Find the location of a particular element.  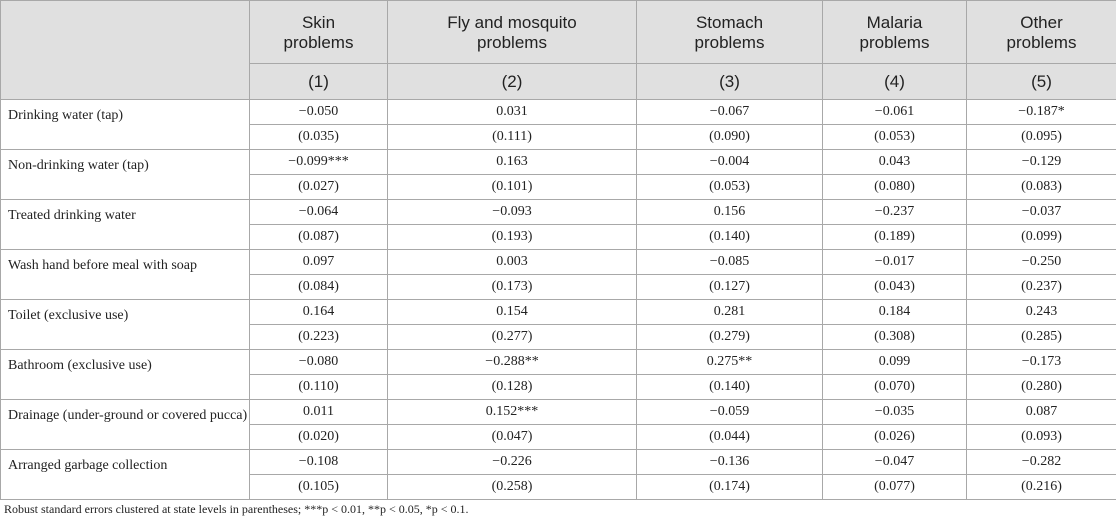

column-header-malaria: Malaria problems is located at coordinates (894, 32).